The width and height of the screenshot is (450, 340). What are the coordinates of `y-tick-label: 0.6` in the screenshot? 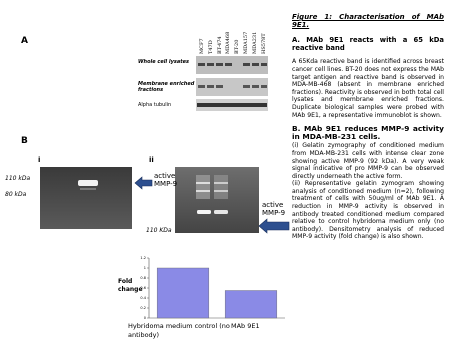 It's located at (143, 288).